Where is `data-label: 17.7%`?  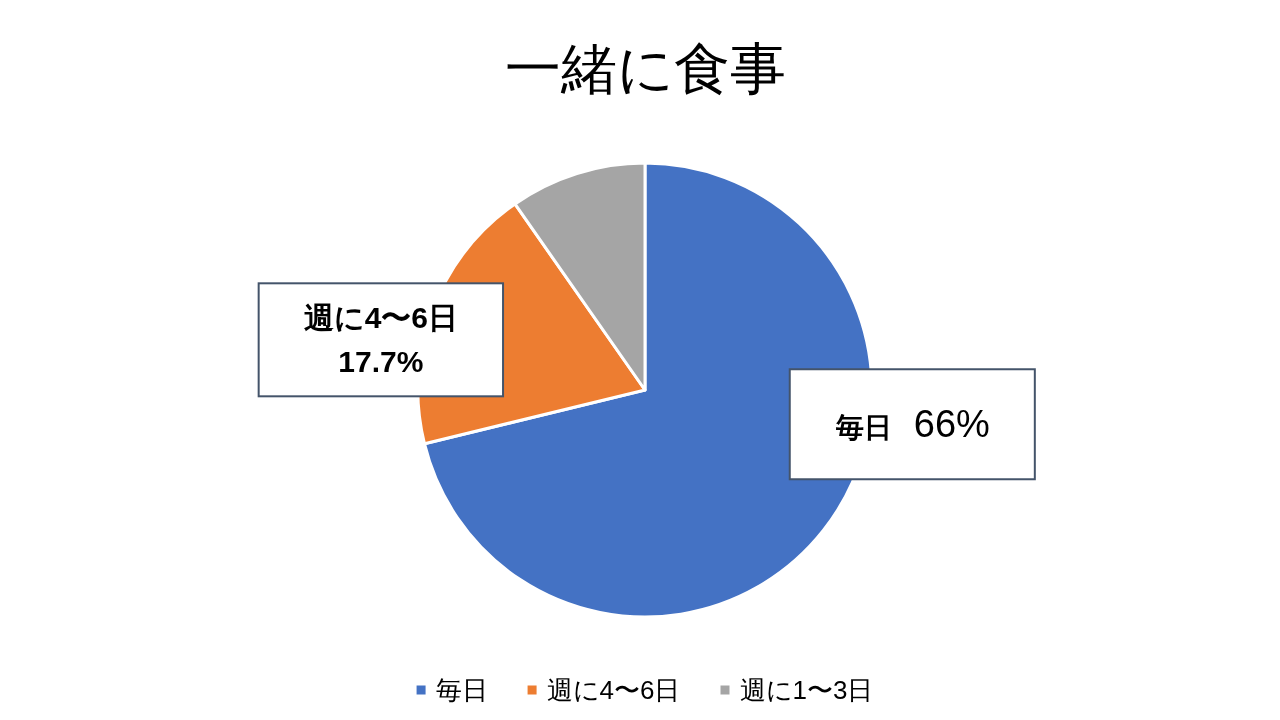
data-label: 17.7% is located at coordinates (381, 362).